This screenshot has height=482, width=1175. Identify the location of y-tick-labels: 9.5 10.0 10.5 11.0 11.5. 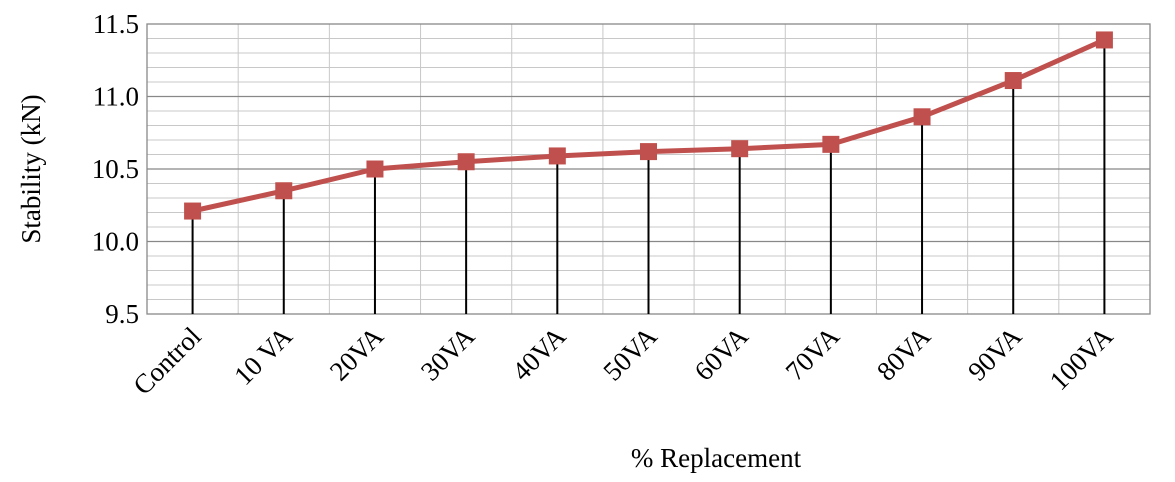
(115, 169).